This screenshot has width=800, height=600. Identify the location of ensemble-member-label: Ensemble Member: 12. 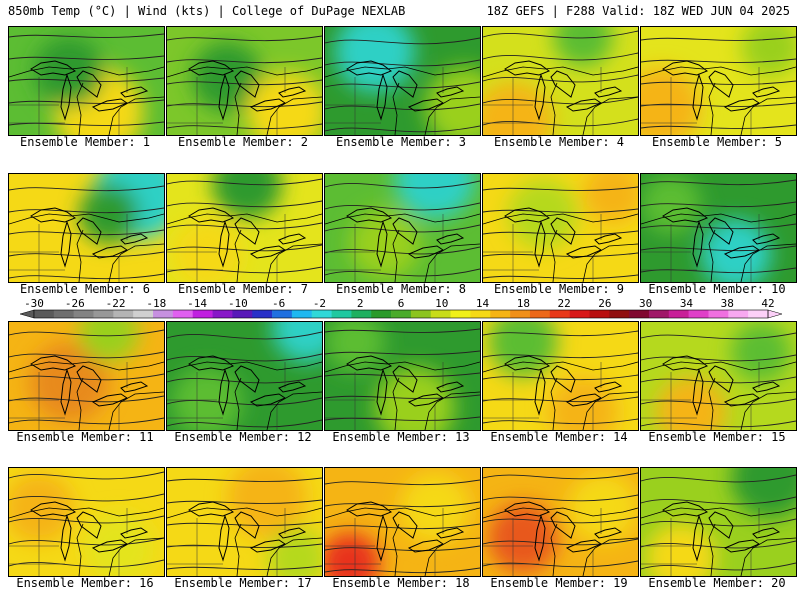
(243, 437).